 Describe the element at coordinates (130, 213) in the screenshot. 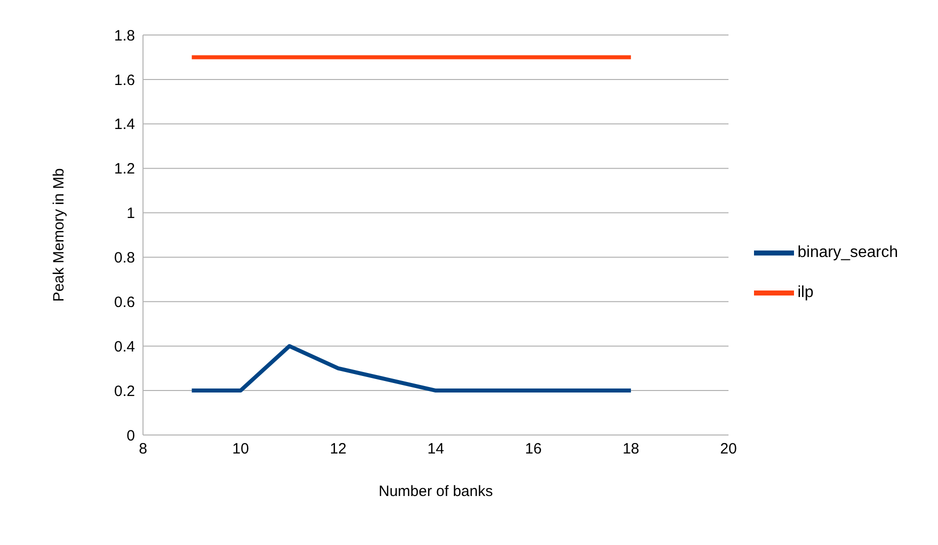

I see `y-tick-label: 1` at that location.